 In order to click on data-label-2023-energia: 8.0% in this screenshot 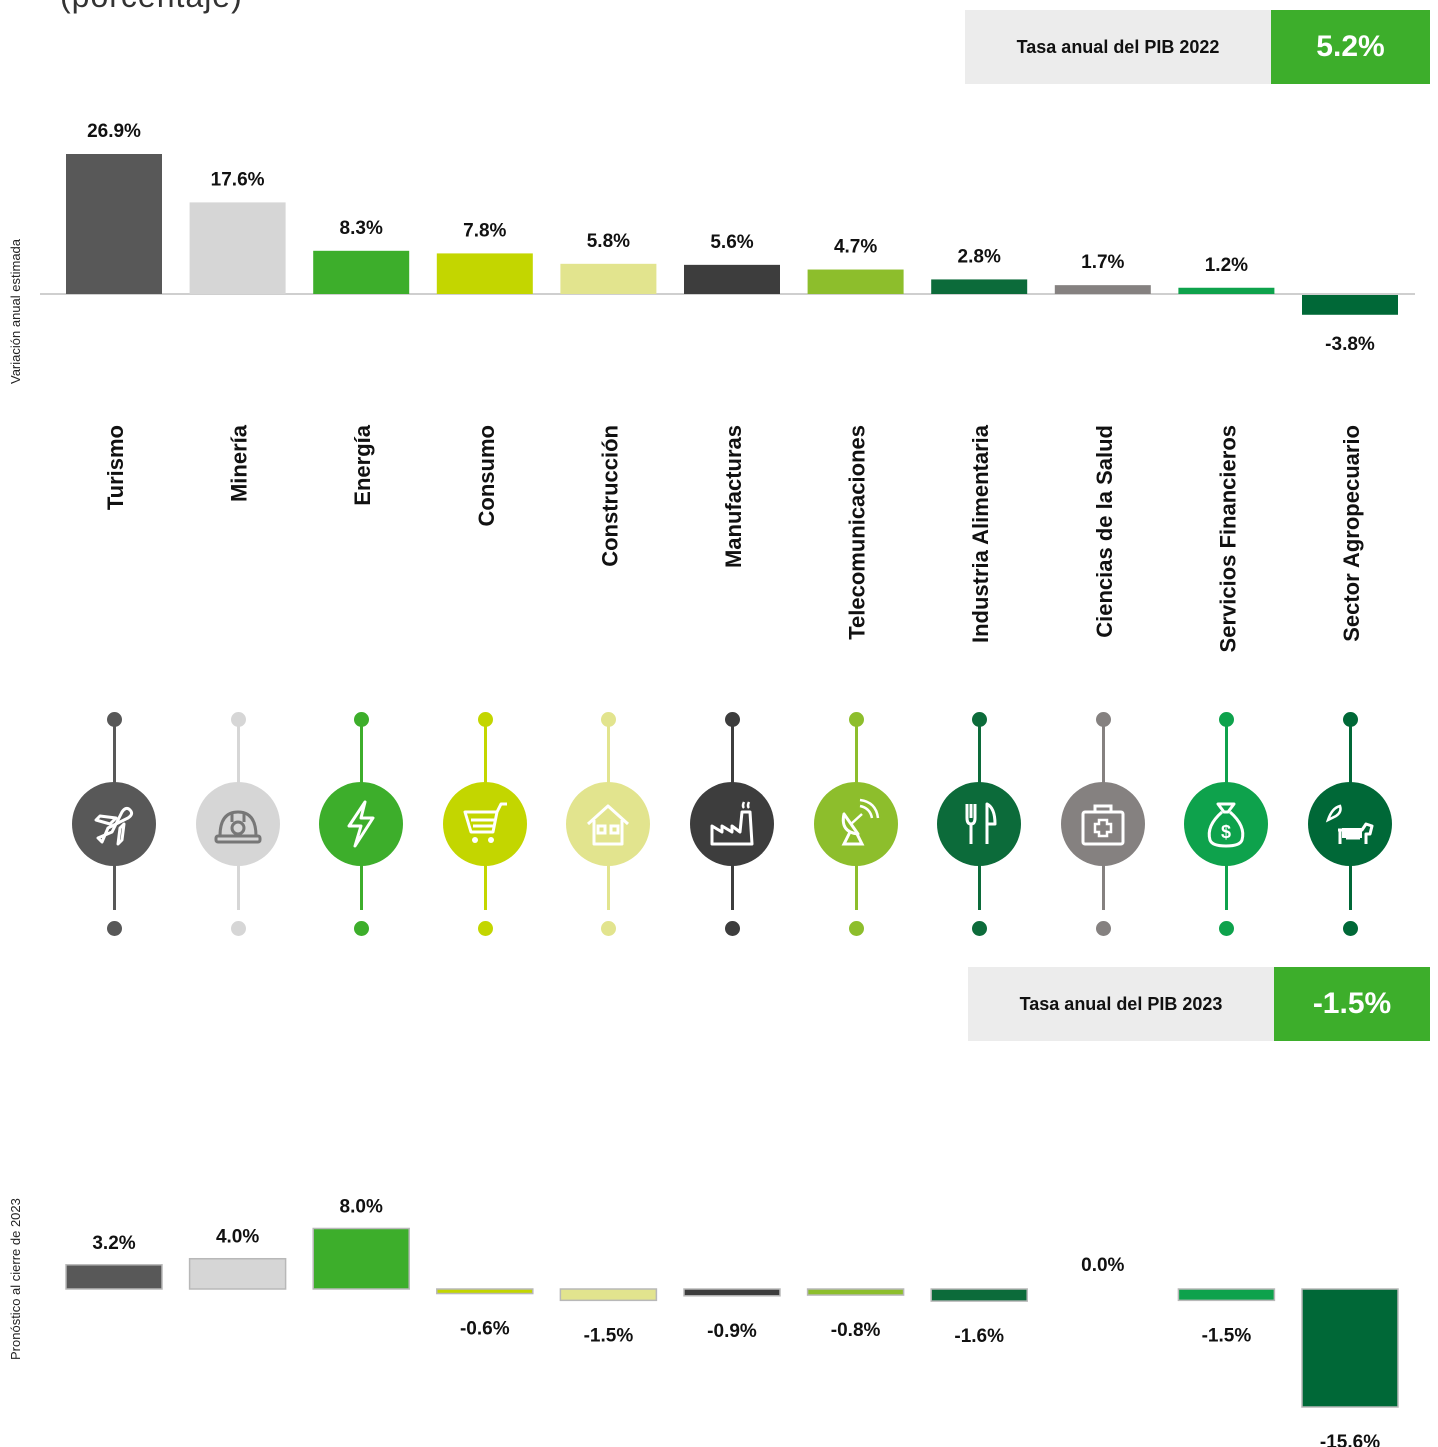, I will do `click(361, 1206)`.